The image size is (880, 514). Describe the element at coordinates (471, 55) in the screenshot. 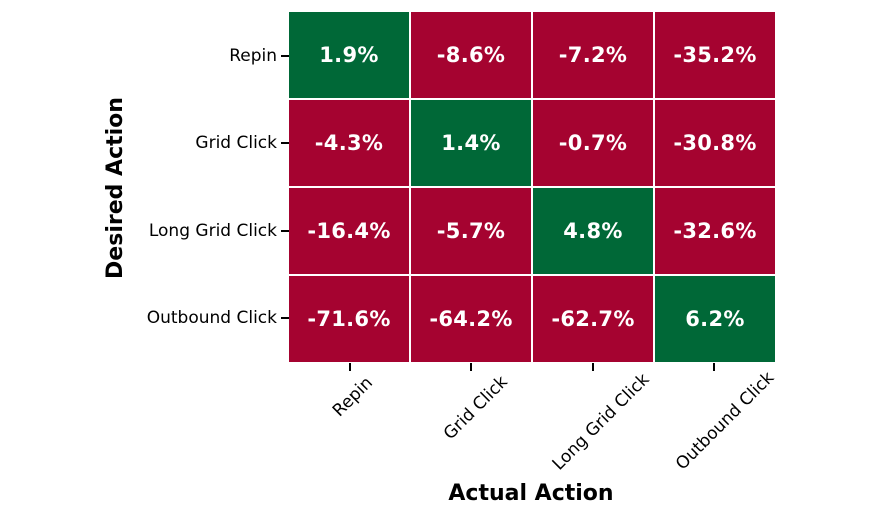

I see `heatmap-cell: -8.6%` at that location.